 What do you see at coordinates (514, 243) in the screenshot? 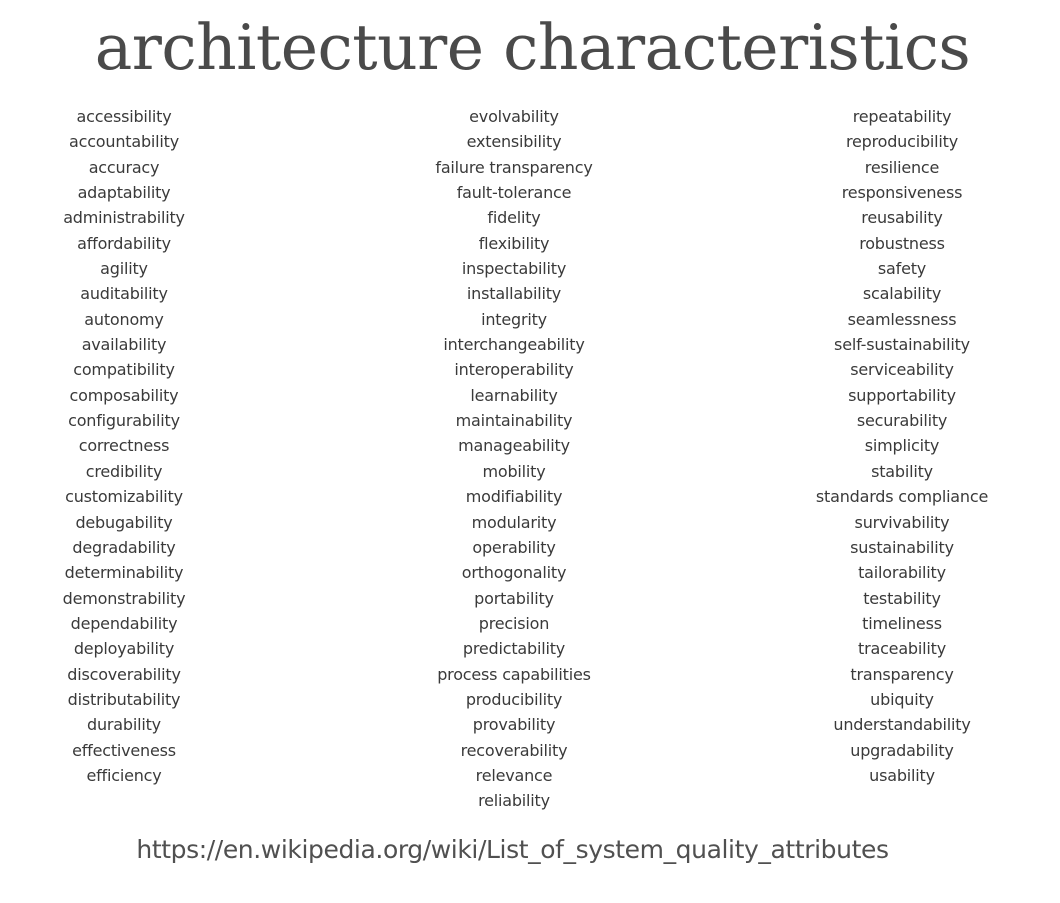
I see `characteristic-item: flexibility` at bounding box center [514, 243].